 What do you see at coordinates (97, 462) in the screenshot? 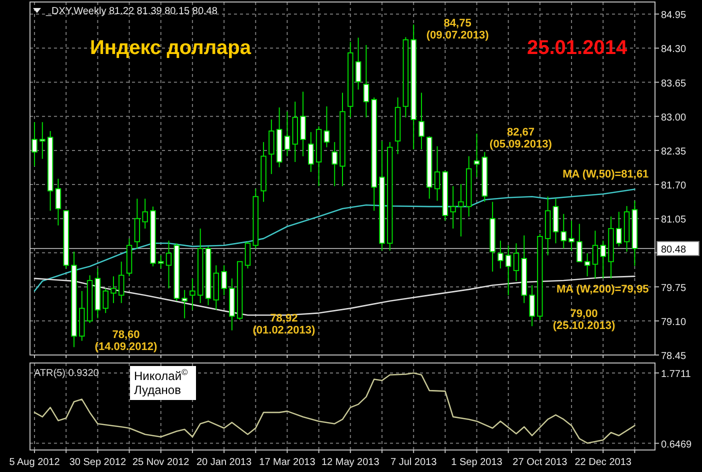
I see `x-tick-label: 30 Sep 2012` at bounding box center [97, 462].